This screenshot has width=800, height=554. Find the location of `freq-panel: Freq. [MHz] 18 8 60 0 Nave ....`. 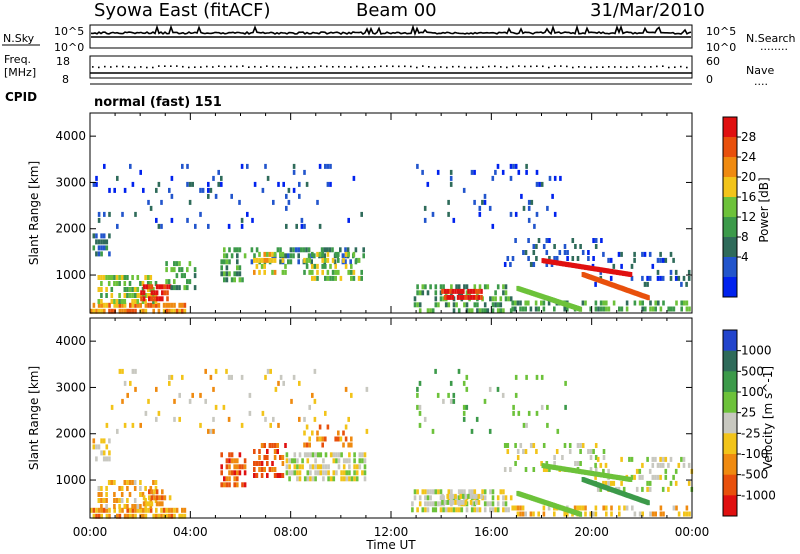

freq-panel: Freq. [MHz] 18 8 60 0 Nave .... is located at coordinates (389, 70).